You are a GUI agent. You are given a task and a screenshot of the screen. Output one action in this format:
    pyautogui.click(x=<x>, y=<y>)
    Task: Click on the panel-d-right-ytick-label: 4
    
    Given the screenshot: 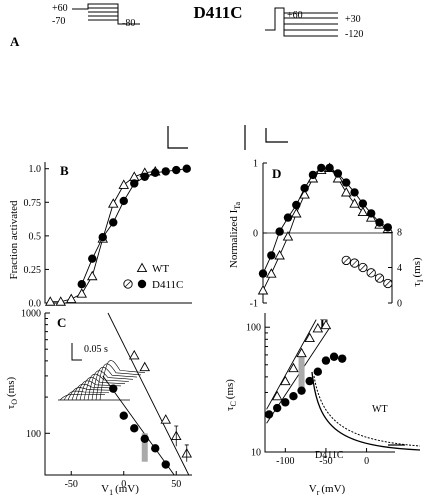 What is the action you would take?
    pyautogui.click(x=399, y=268)
    